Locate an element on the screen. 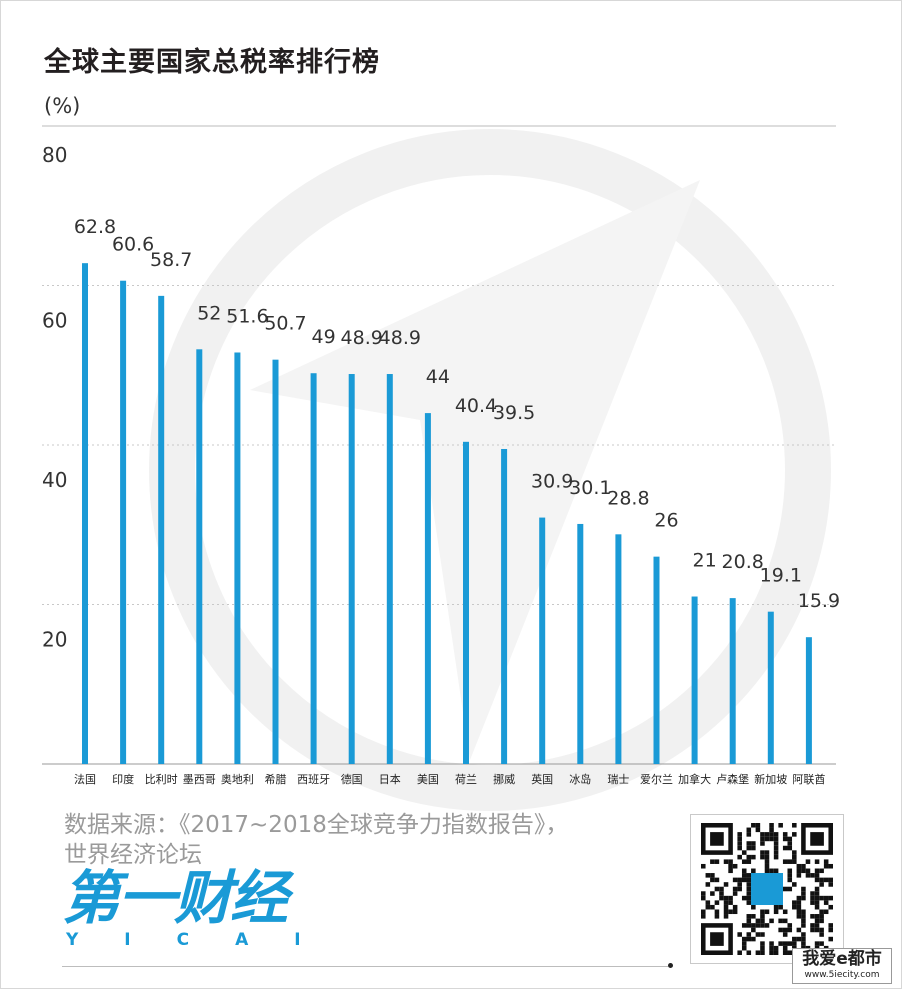 This screenshot has height=989, width=902. data-label: 51.6 is located at coordinates (247, 316).